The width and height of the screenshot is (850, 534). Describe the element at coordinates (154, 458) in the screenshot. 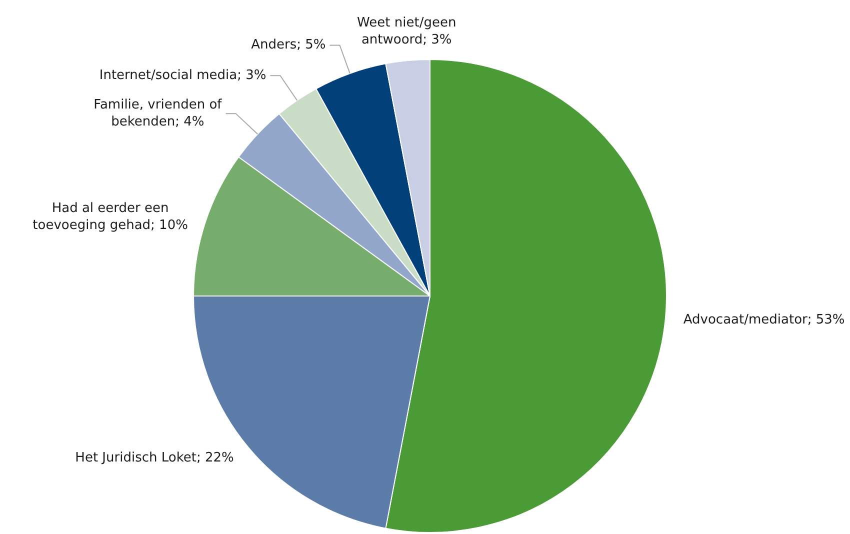

I see `slice-label: Het Juridisch Loket; 22%` at that location.